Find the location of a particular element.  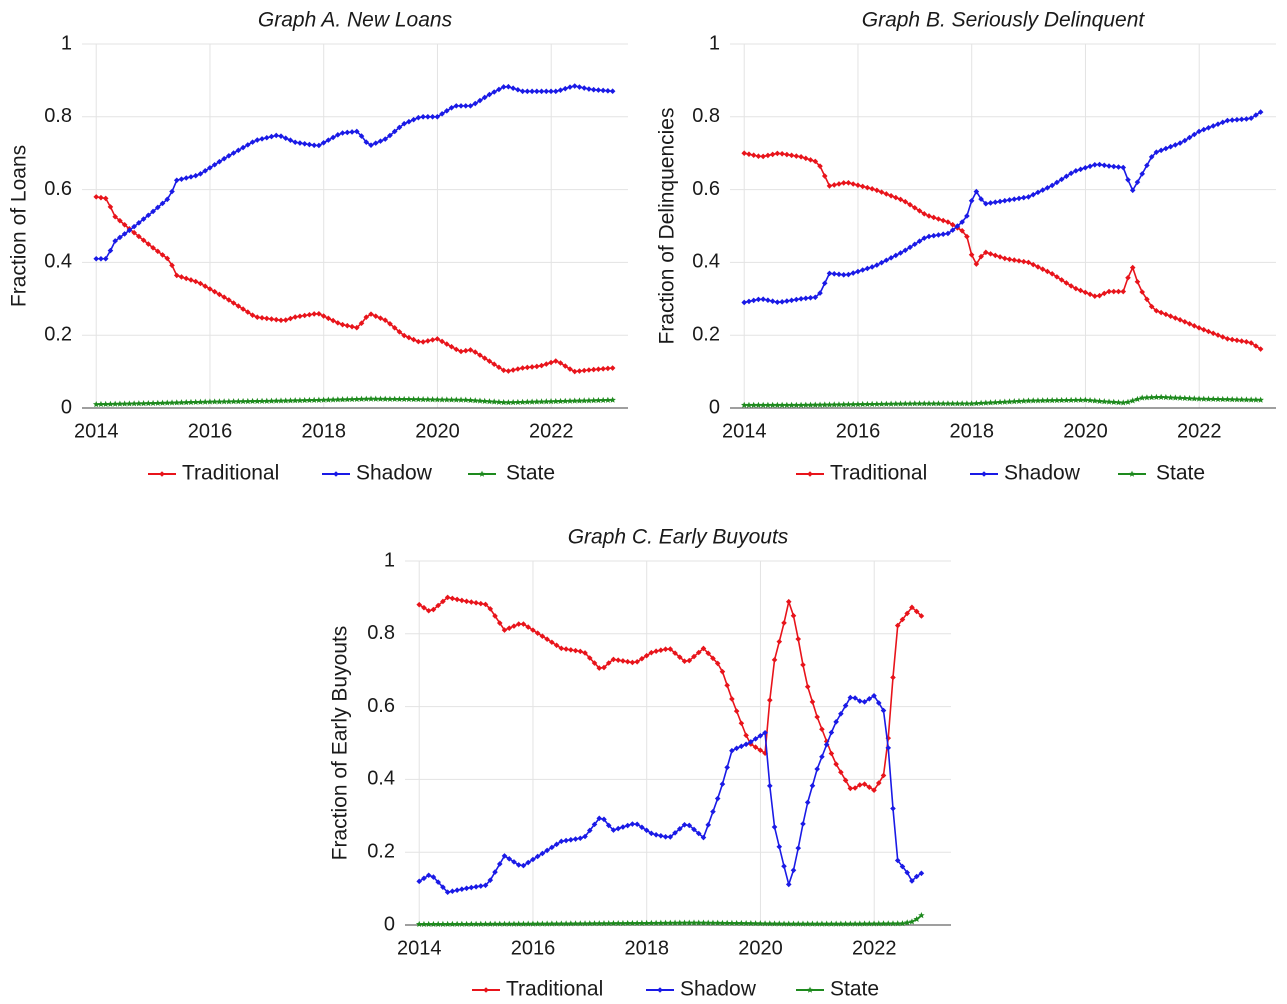

legend-label-state: State is located at coordinates (854, 989).